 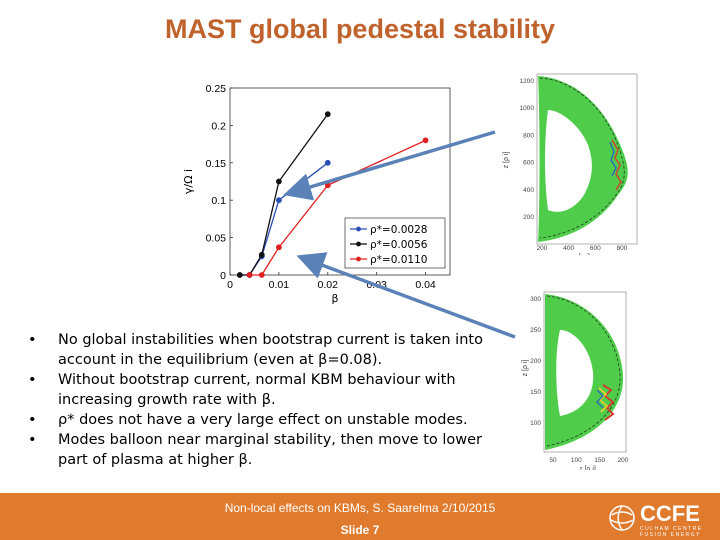 What do you see at coordinates (527, 81) in the screenshot?
I see `mode-plot-y-tick: 1200` at bounding box center [527, 81].